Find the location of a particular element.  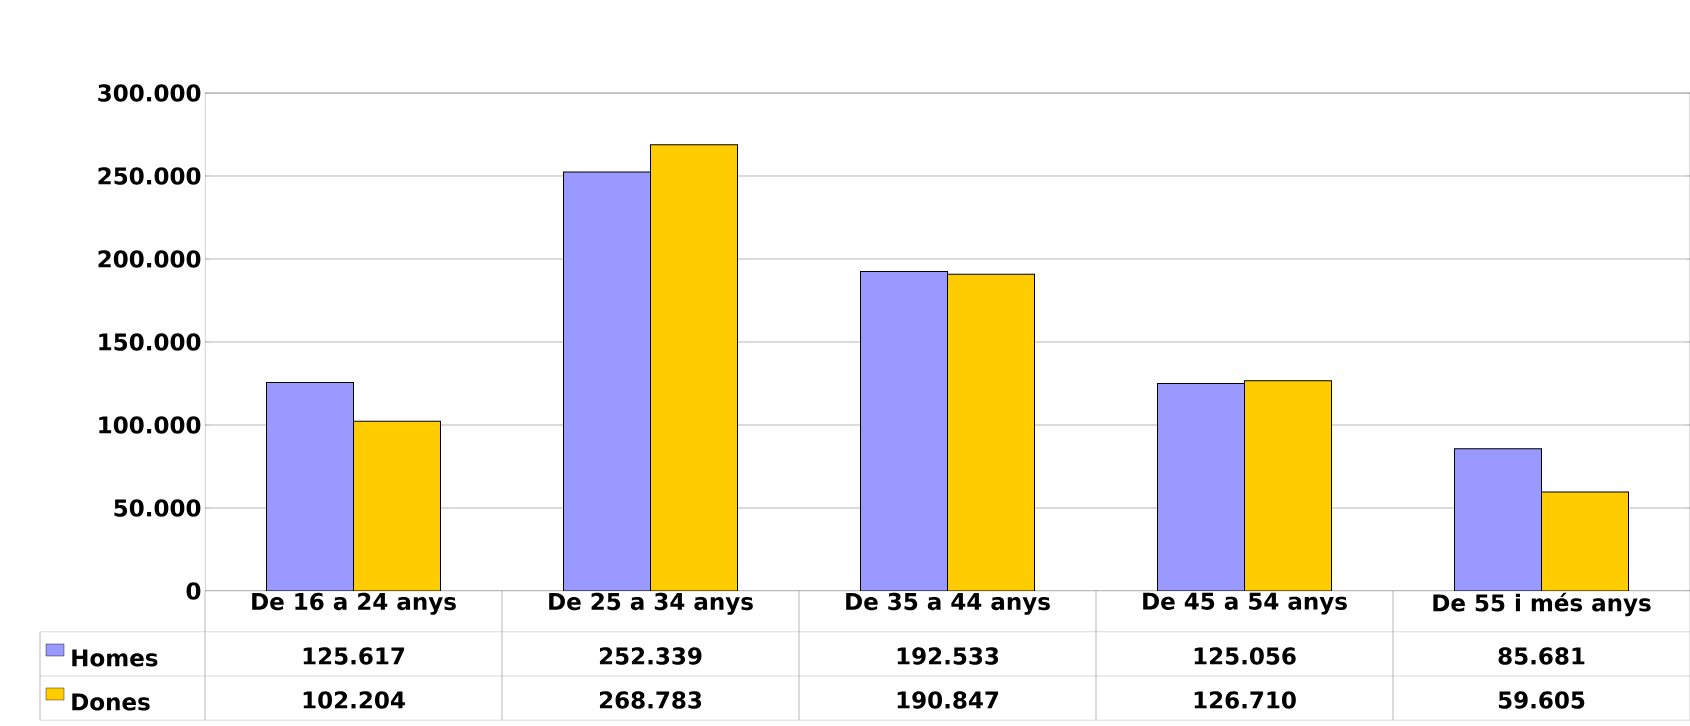

y-tick-label: 250.000 is located at coordinates (149, 176).